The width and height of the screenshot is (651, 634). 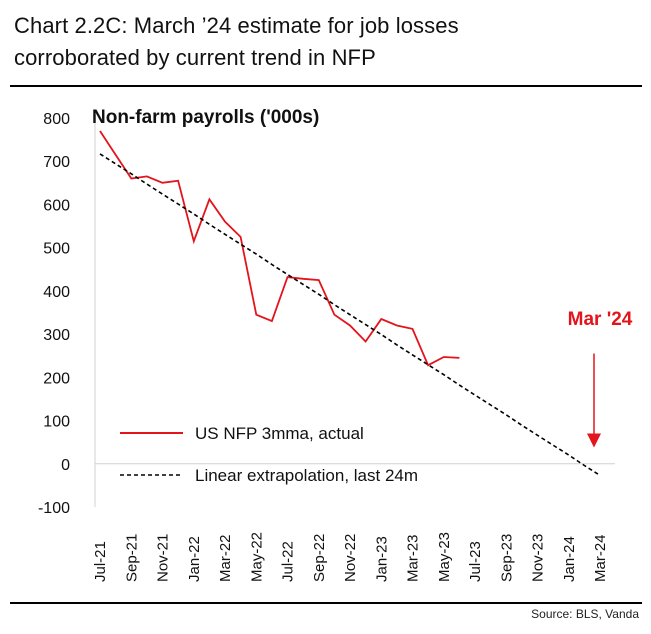 What do you see at coordinates (56, 335) in the screenshot?
I see `y-tick-label: 300` at bounding box center [56, 335].